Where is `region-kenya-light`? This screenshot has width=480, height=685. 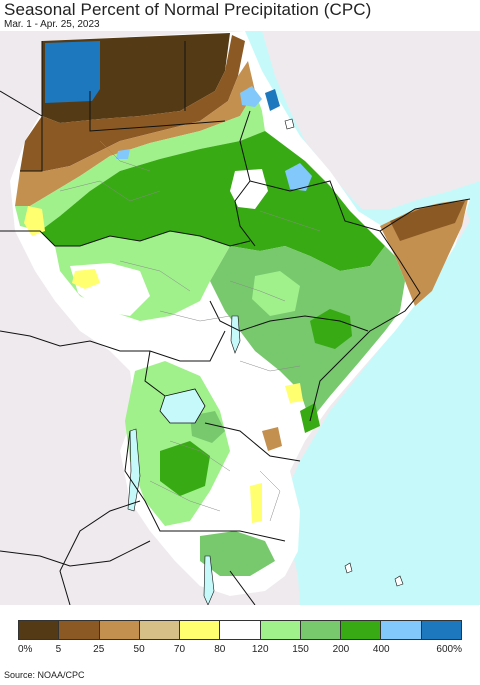
region-kenya-light is located at coordinates (276, 293).